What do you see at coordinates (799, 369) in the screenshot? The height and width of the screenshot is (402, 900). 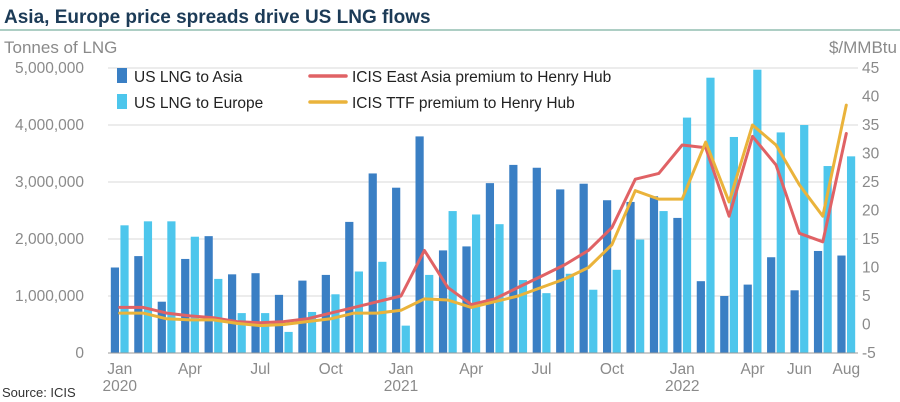 I see `x-tick-label: Jun` at bounding box center [799, 369].